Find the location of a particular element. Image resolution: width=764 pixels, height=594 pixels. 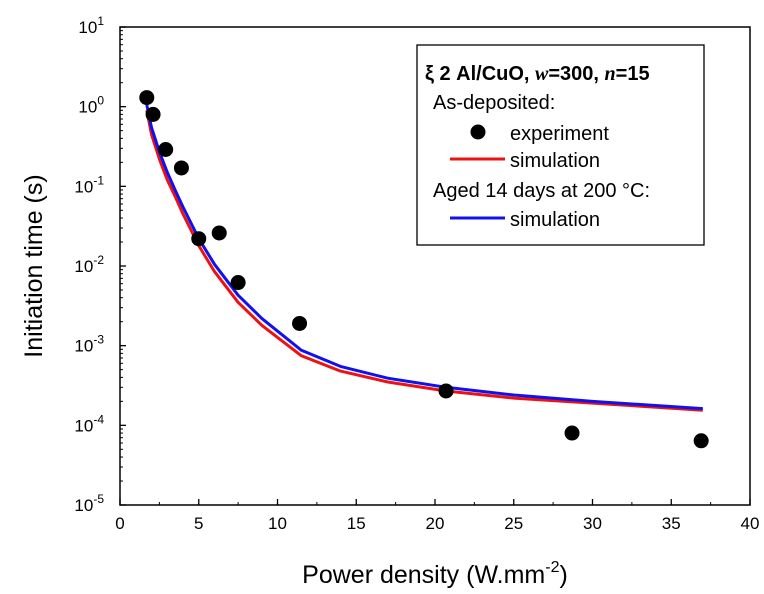

x-axis: 0 5 10 15 20 25 30 35 40 is located at coordinates (437, 516).